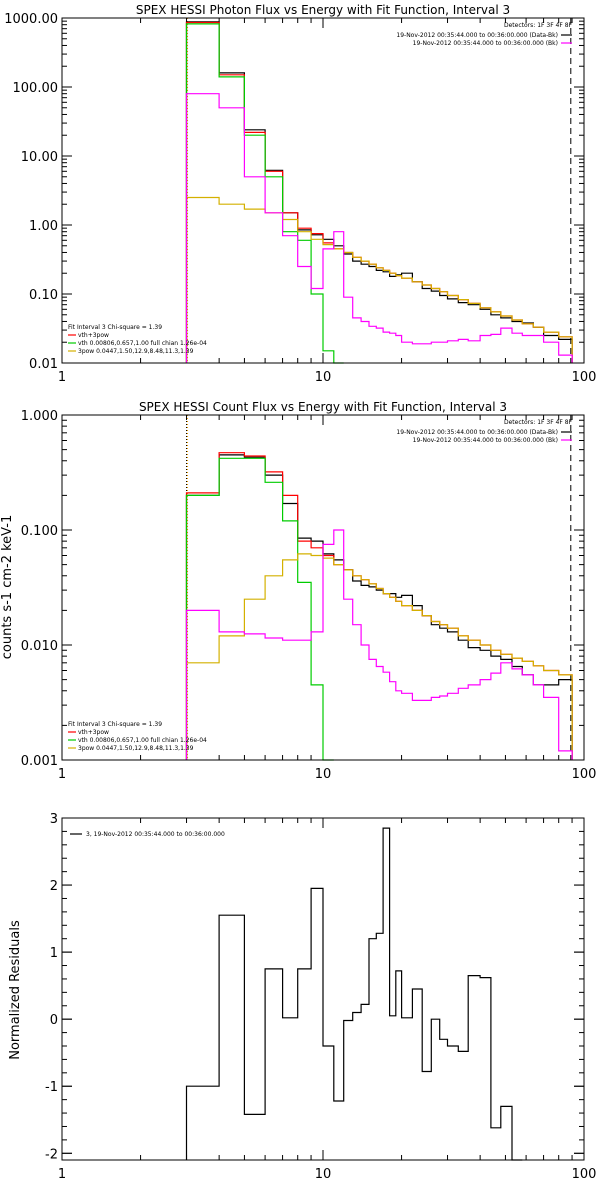 This screenshot has height=1200, width=600. What do you see at coordinates (93, 335) in the screenshot?
I see `photon-flux-fit-legend-entry: vth+3pow` at bounding box center [93, 335].